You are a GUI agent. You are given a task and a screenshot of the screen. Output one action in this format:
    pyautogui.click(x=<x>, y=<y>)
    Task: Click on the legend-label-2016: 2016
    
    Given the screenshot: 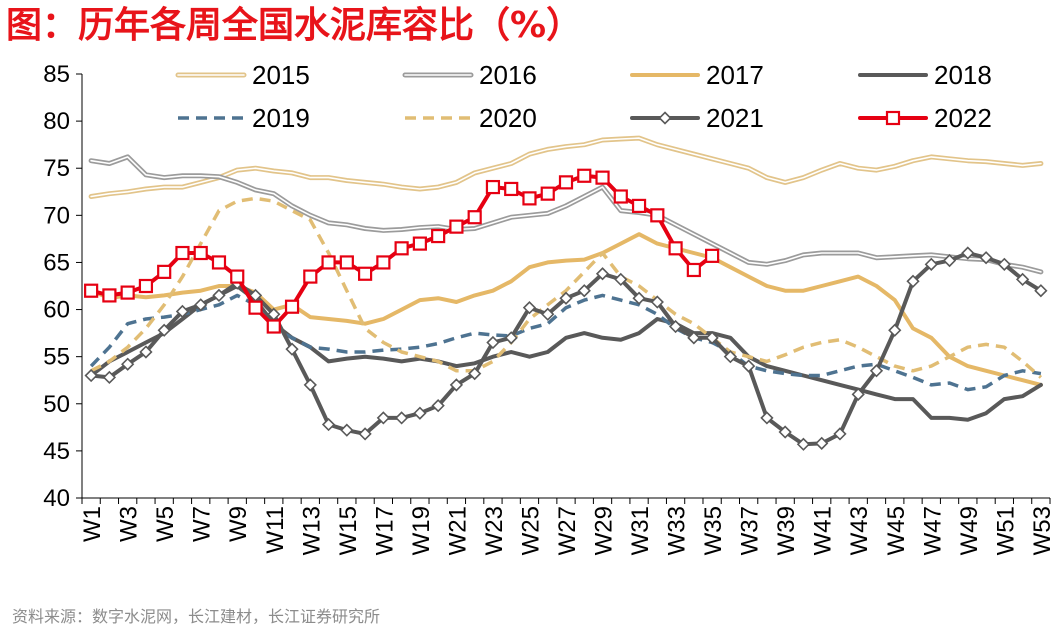 What is the action you would take?
    pyautogui.click(x=508, y=75)
    